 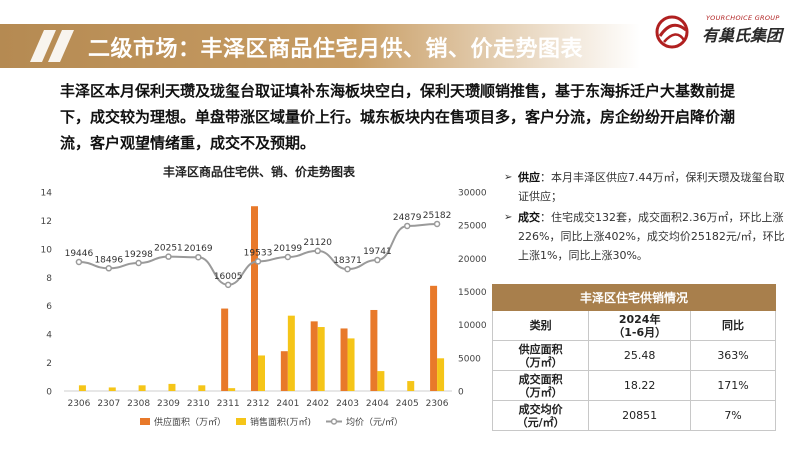 What do you see at coordinates (742, 35) in the screenshot?
I see `logo-chinese-text: 有巢氏集团` at bounding box center [742, 35].